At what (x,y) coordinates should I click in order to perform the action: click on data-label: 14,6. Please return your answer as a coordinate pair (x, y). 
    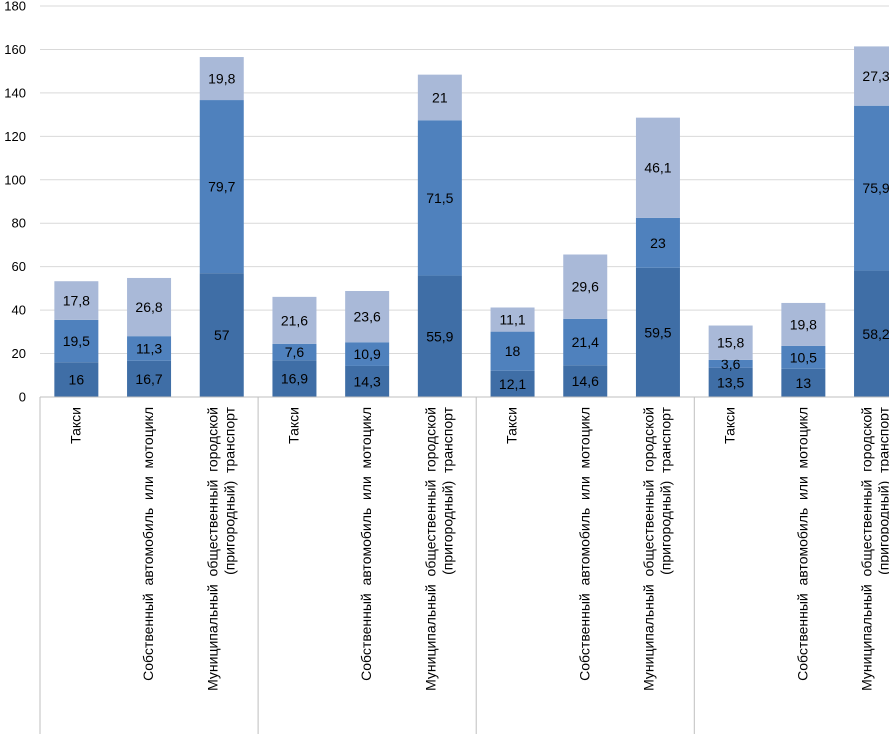
    Looking at the image, I should click on (585, 381).